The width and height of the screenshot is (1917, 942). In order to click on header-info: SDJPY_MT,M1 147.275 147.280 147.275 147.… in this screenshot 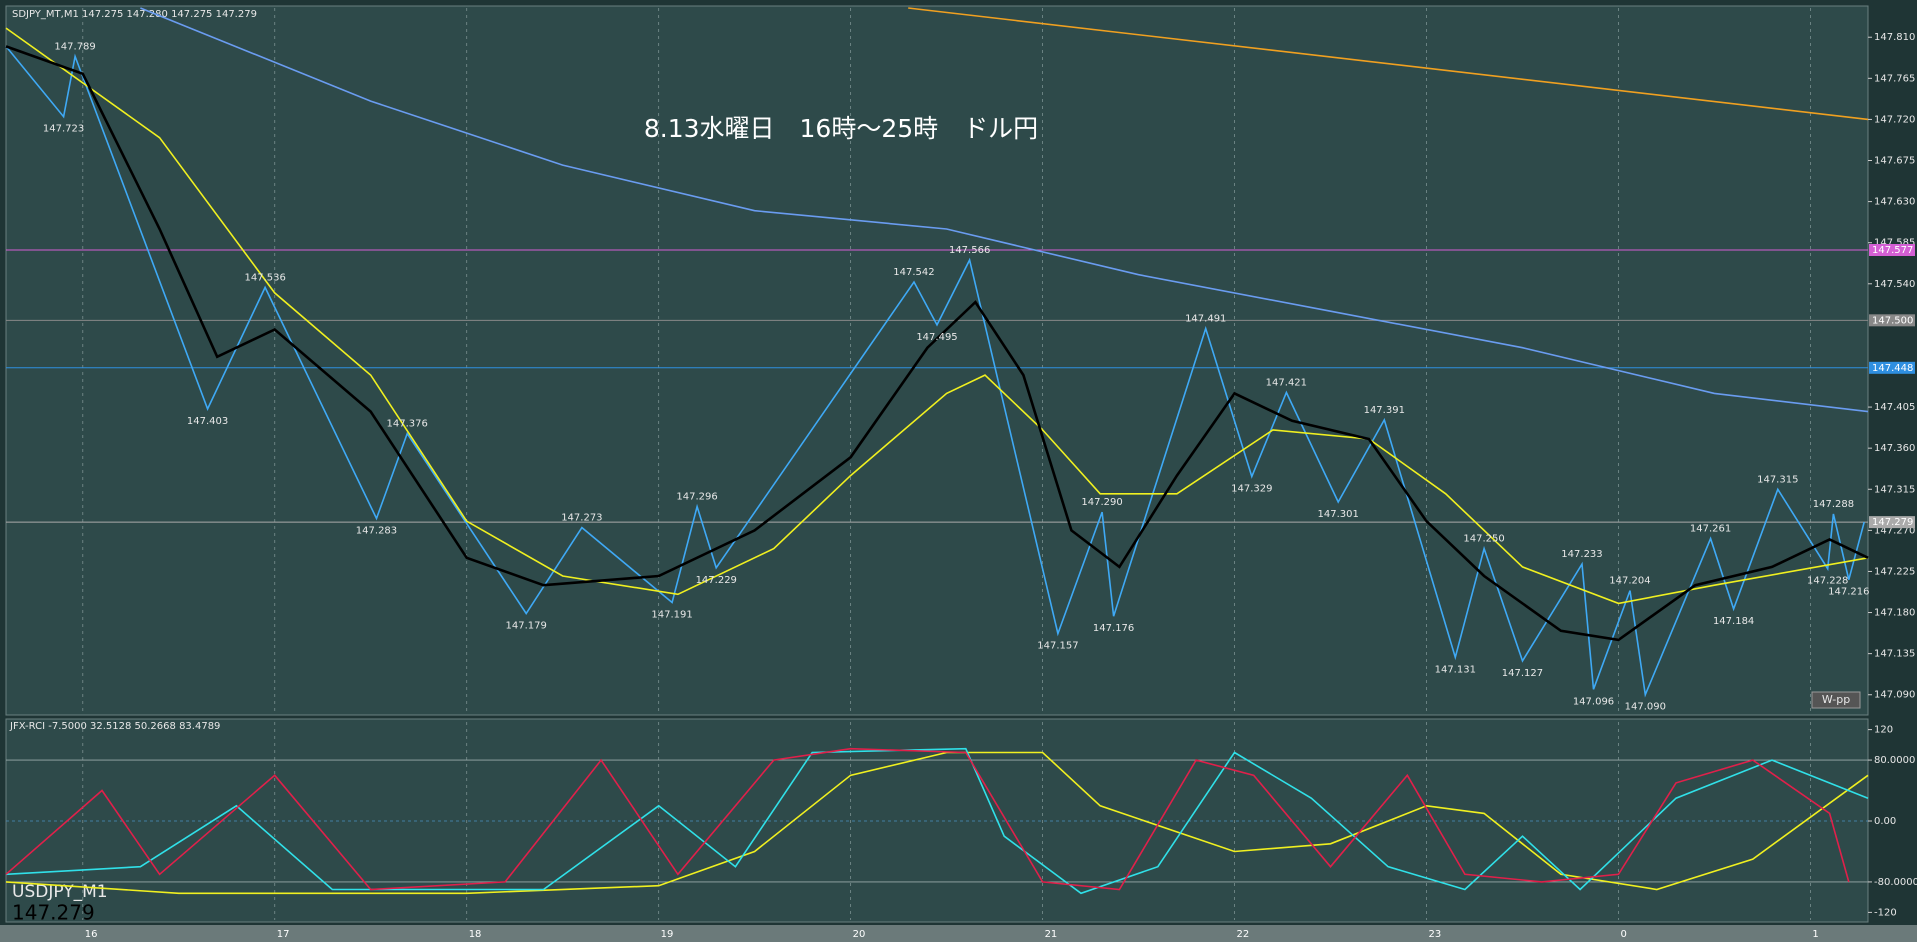, I will do `click(134, 14)`.